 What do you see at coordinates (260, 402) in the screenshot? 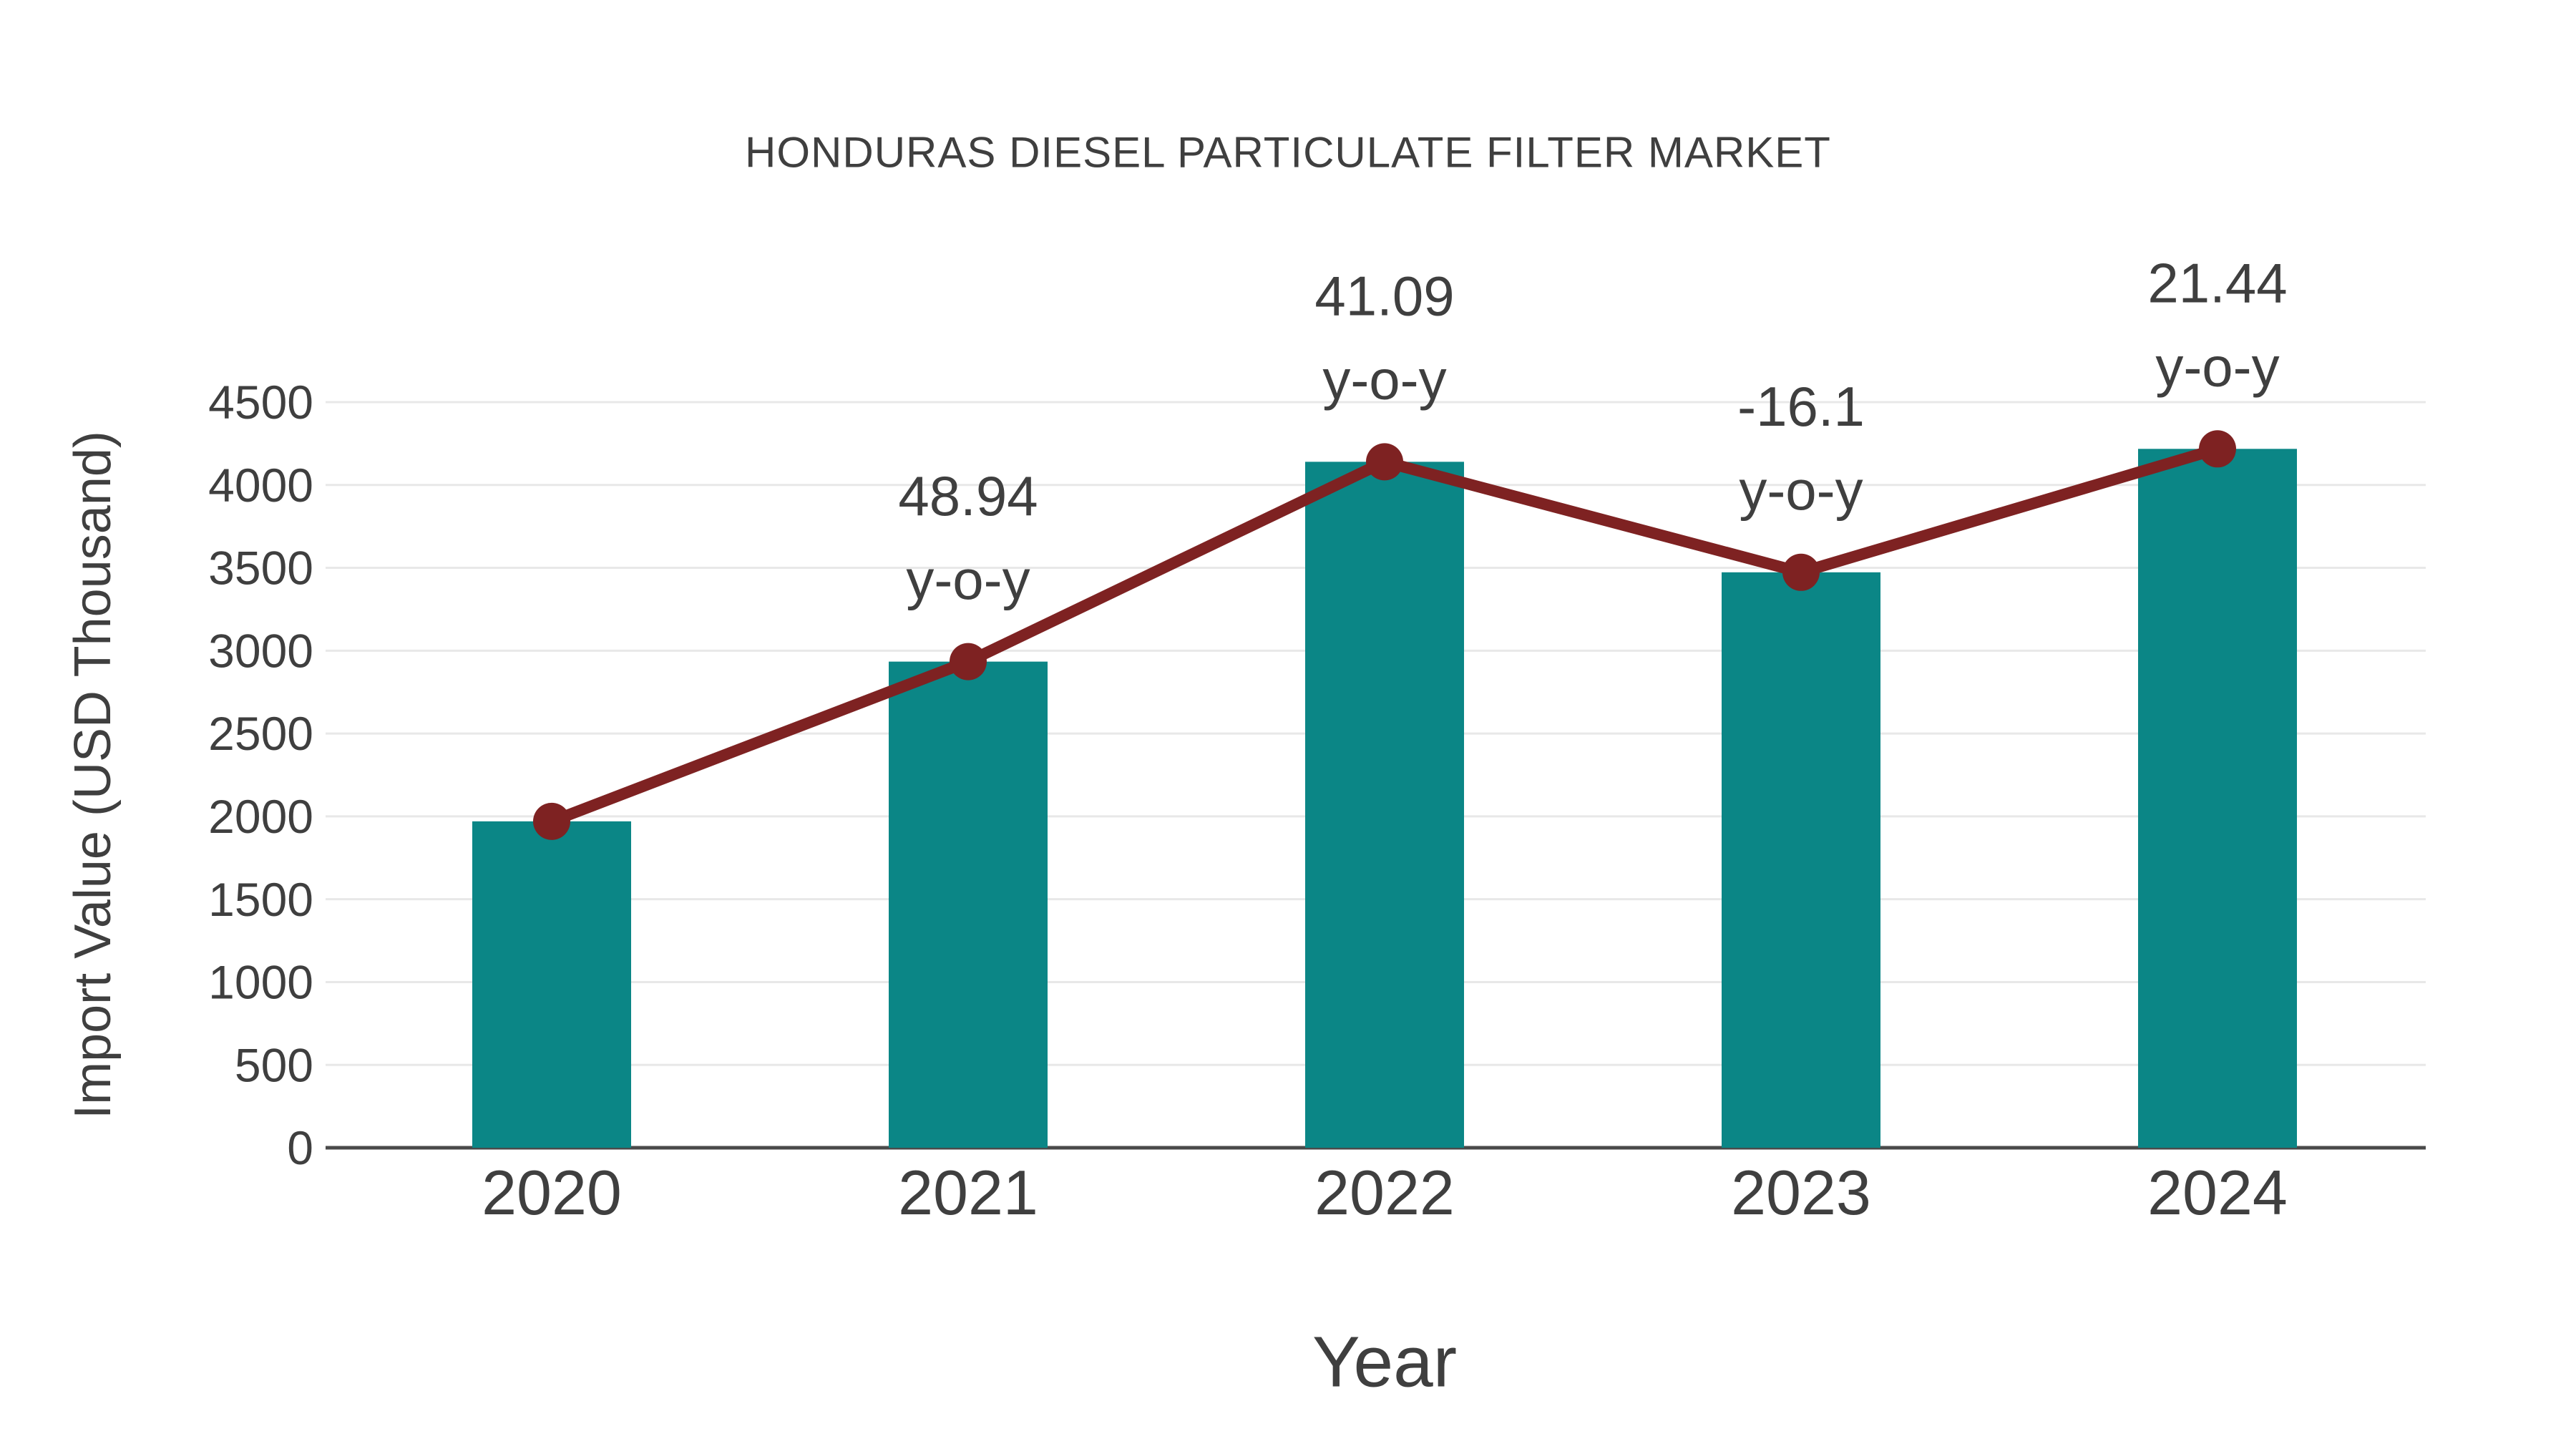
I see `y-tick-label-4500: 4500` at bounding box center [260, 402].